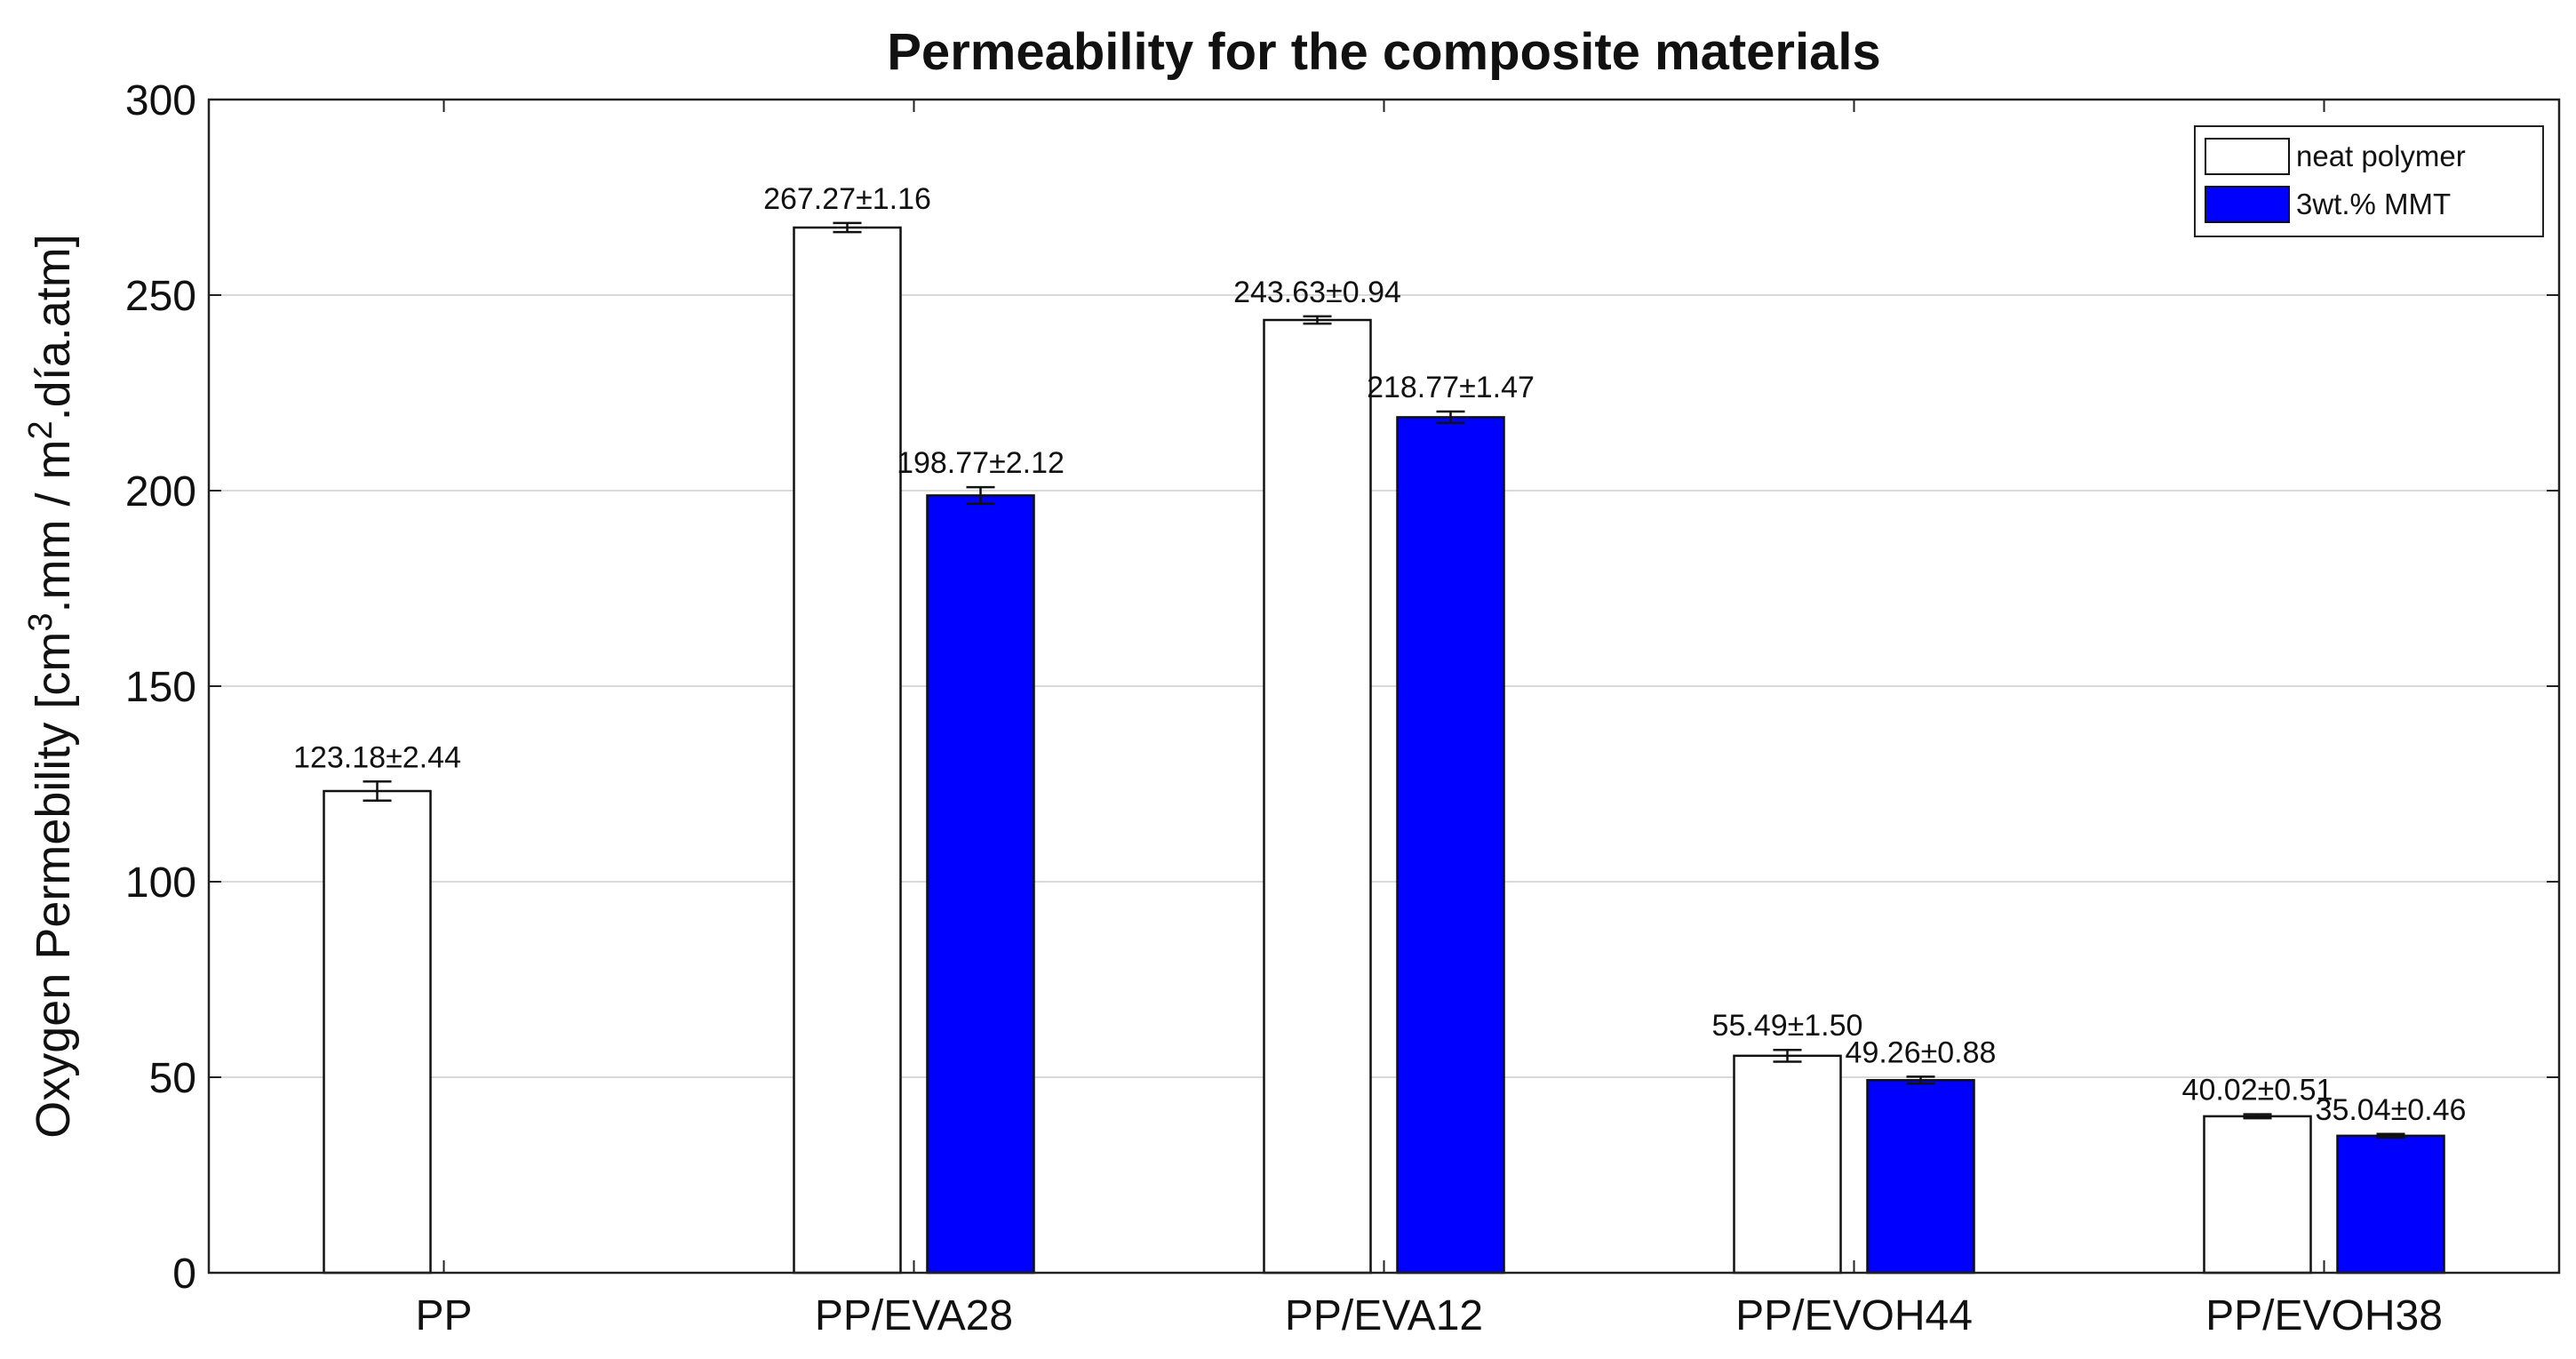 The image size is (2576, 1359). What do you see at coordinates (160, 100) in the screenshot?
I see `y-tick-label: 300` at bounding box center [160, 100].